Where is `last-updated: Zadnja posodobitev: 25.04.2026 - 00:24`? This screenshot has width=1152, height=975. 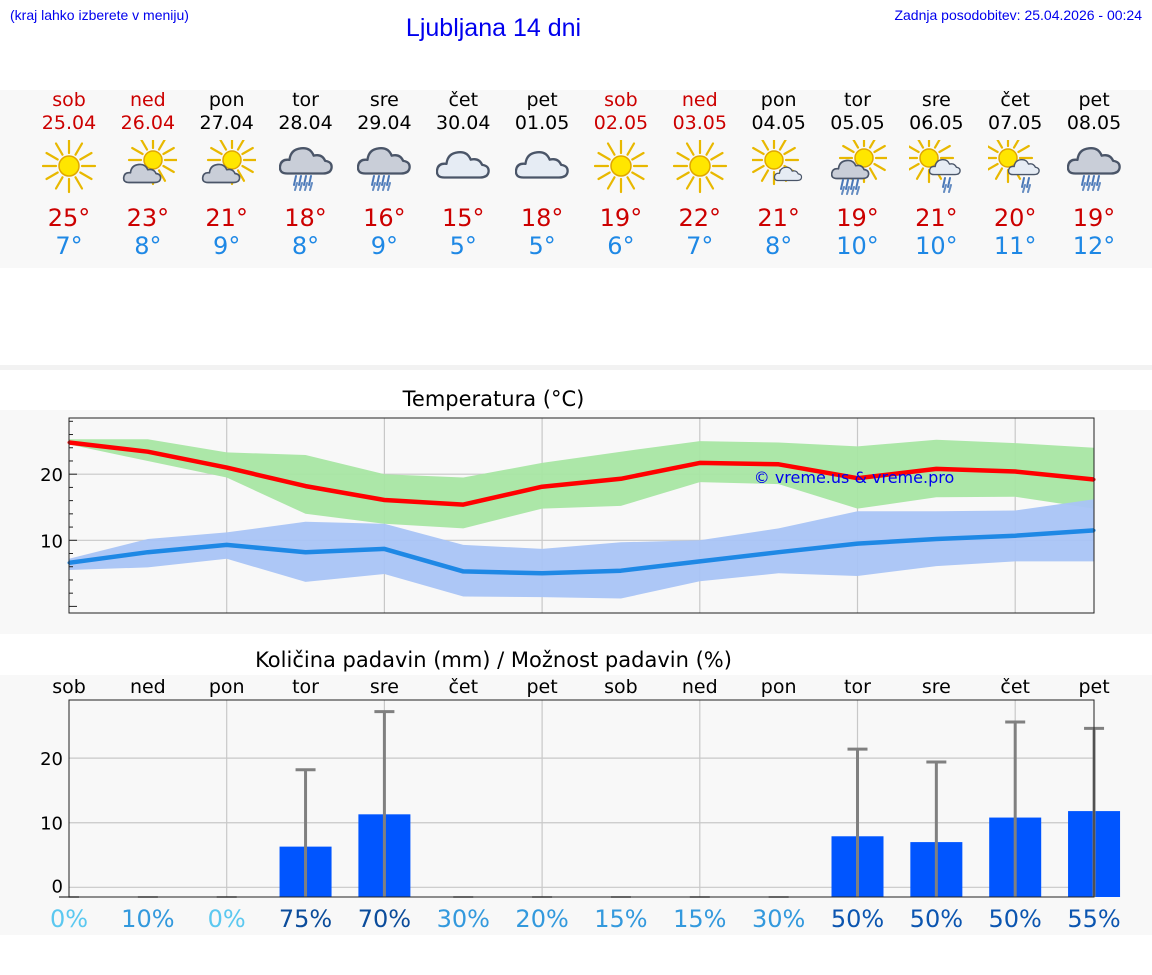 last-updated: Zadnja posodobitev: 25.04.2026 - 00:24 is located at coordinates (1018, 15).